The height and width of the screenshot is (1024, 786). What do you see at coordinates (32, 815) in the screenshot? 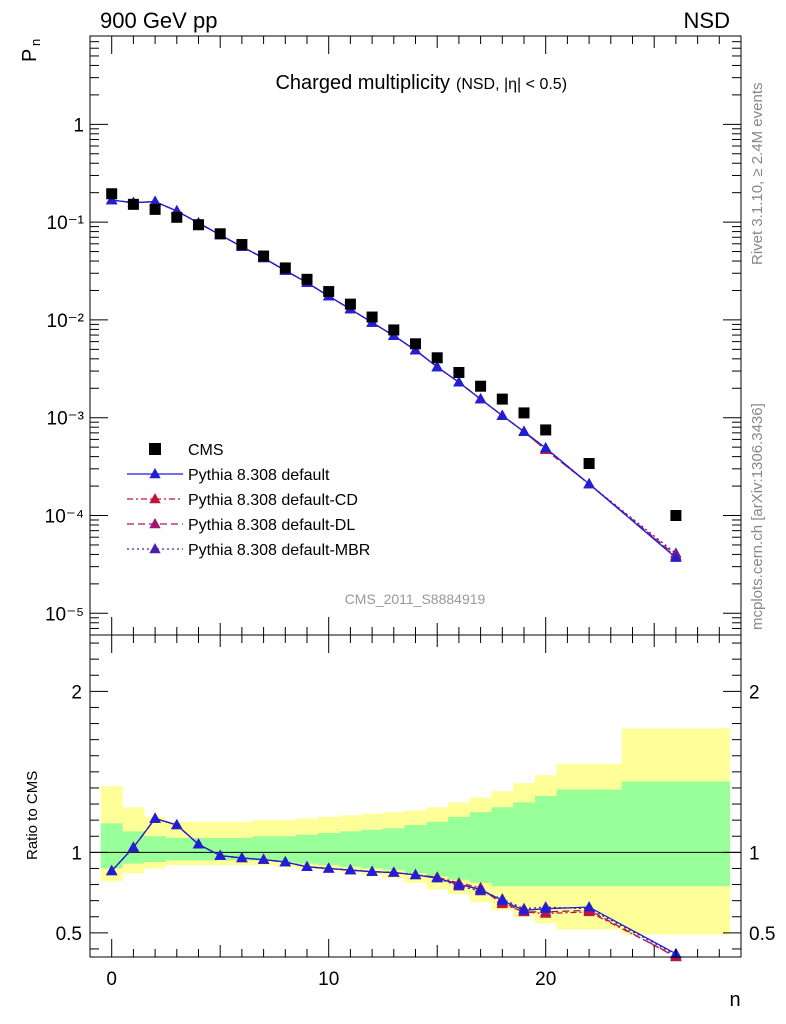
I see `ratio-ylabel: Ratio to CMS` at bounding box center [32, 815].